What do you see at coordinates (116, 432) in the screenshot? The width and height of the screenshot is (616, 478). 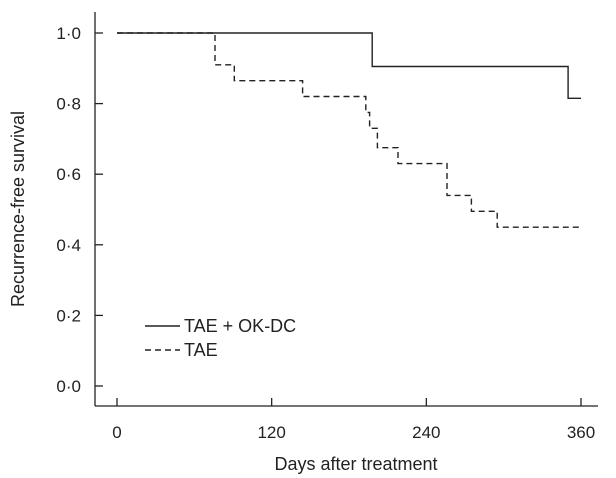 I see `x-tick-label: 0` at bounding box center [116, 432].